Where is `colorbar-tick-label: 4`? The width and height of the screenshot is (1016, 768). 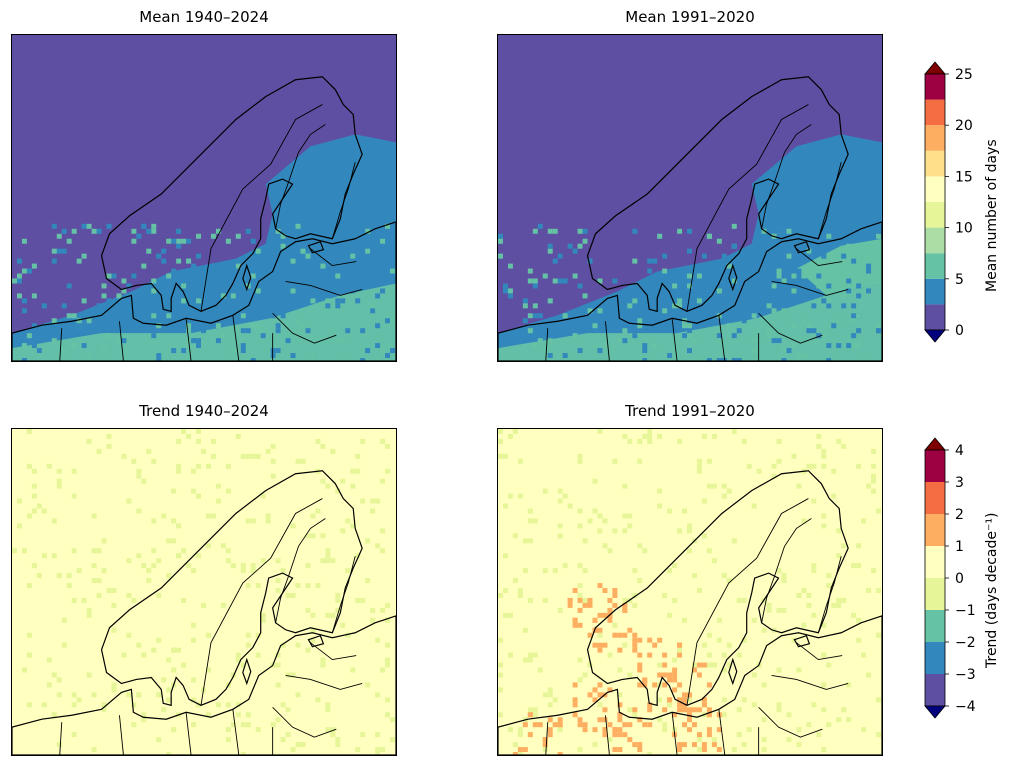
colorbar-tick-label: 4 is located at coordinates (959, 451).